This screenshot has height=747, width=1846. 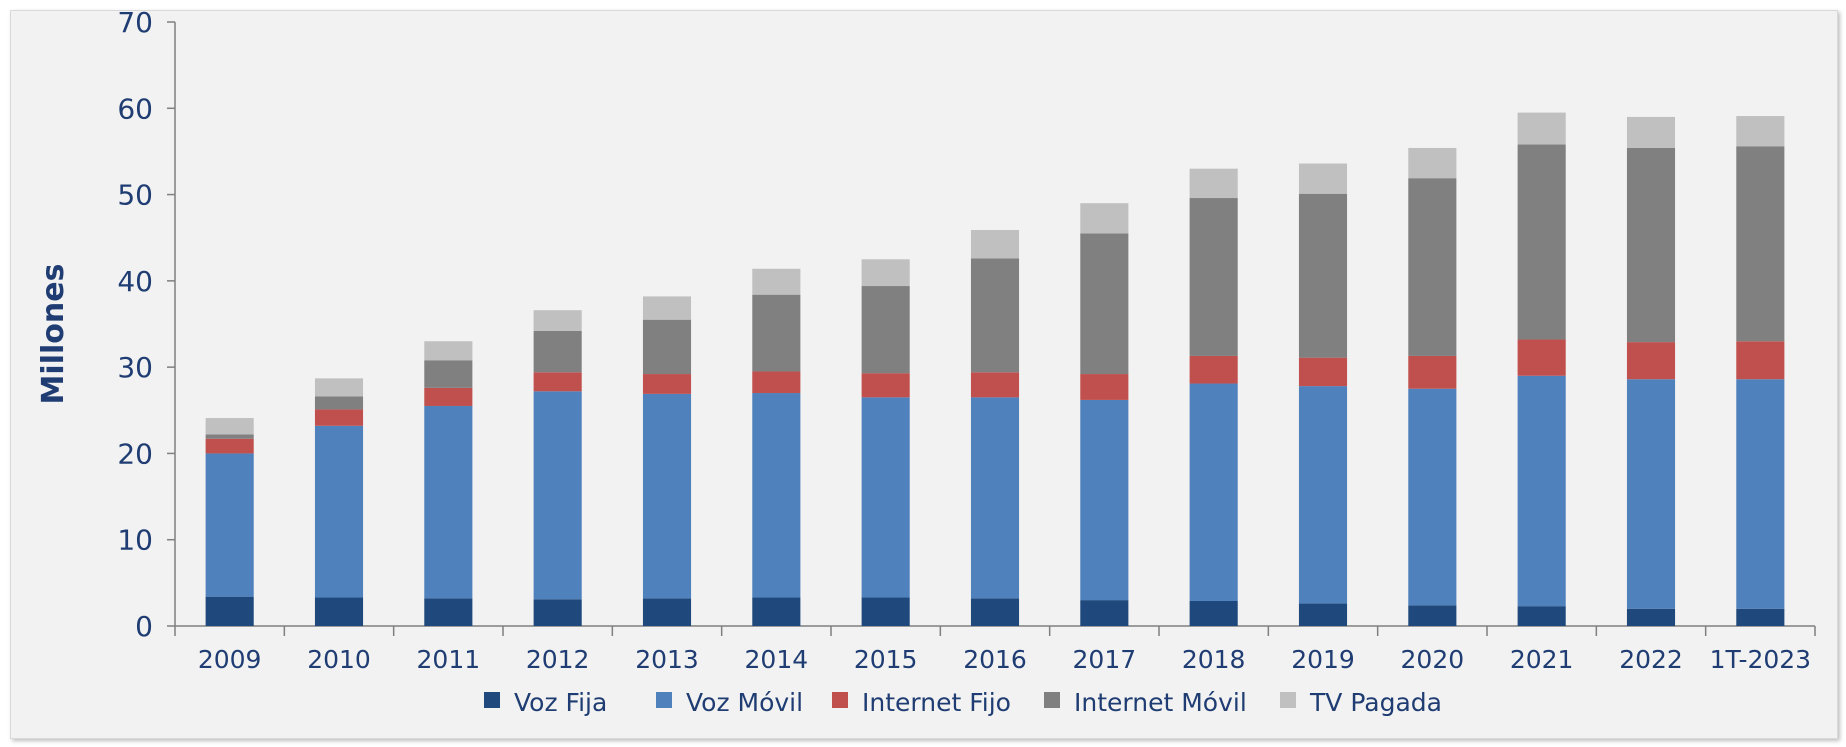 What do you see at coordinates (667, 308) in the screenshot?
I see `bar-segment-tv-pagada-2013` at bounding box center [667, 308].